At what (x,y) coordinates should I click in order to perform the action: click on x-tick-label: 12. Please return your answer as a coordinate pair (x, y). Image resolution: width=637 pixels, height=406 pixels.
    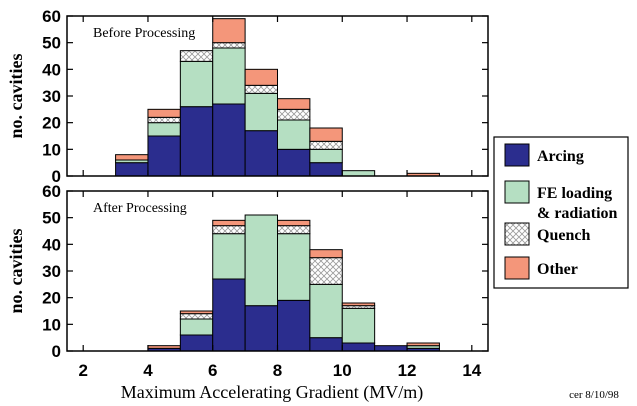
    Looking at the image, I should click on (407, 370).